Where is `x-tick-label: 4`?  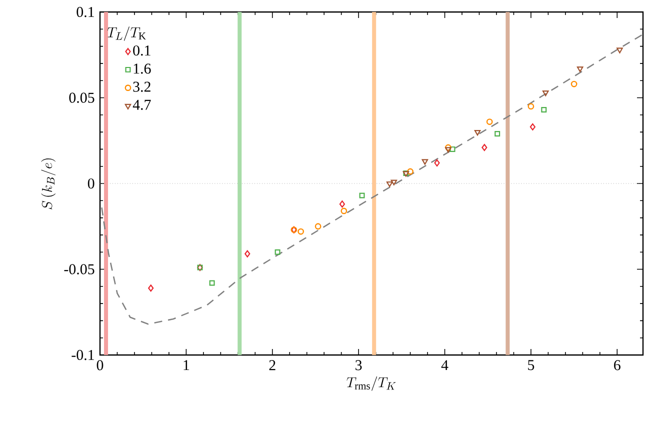 x-tick-label: 4 is located at coordinates (444, 365).